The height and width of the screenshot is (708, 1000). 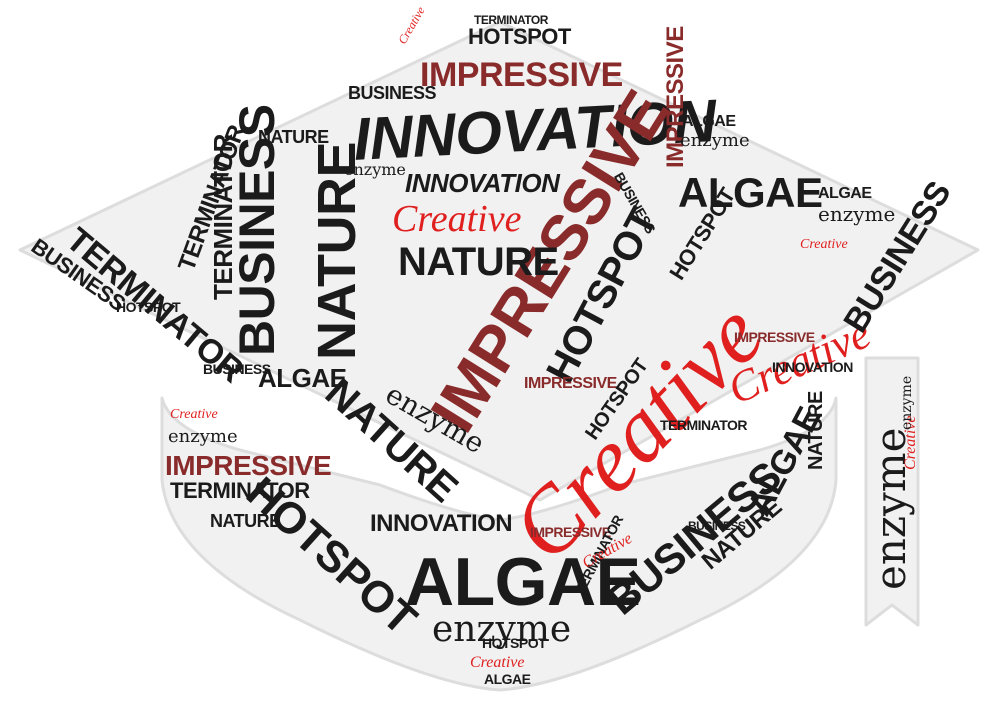 What do you see at coordinates (293, 137) in the screenshot?
I see `word-nature-left: NATURE` at bounding box center [293, 137].